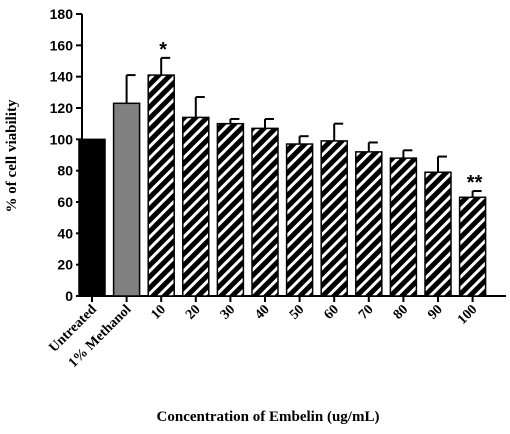 This screenshot has height=434, width=510. Describe the element at coordinates (65, 171) in the screenshot. I see `y-tick-label: 80` at that location.